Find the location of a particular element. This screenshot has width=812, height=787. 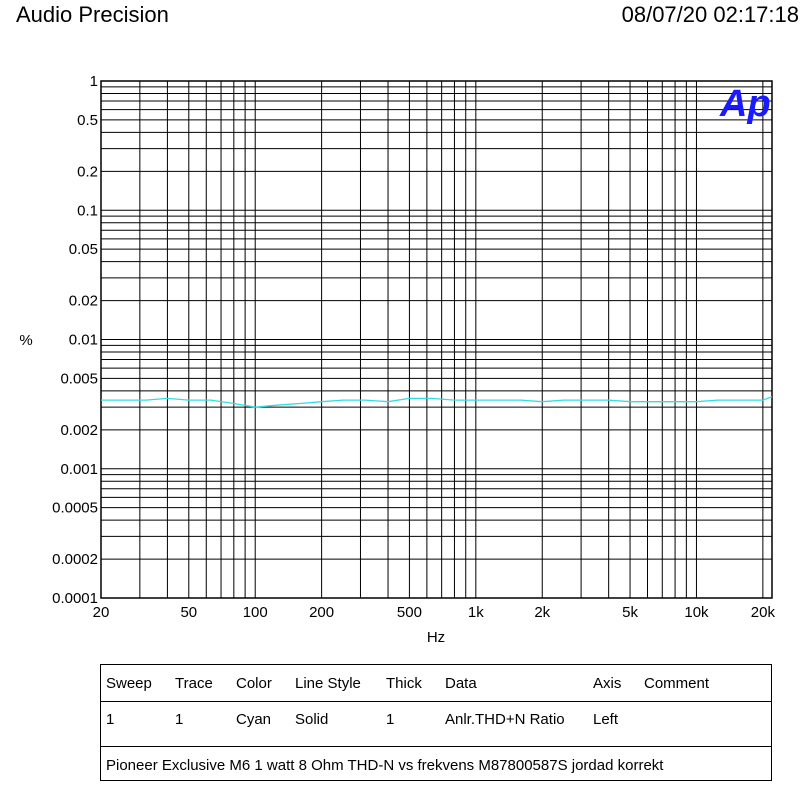

x-tick-label: 20 is located at coordinates (101, 612).